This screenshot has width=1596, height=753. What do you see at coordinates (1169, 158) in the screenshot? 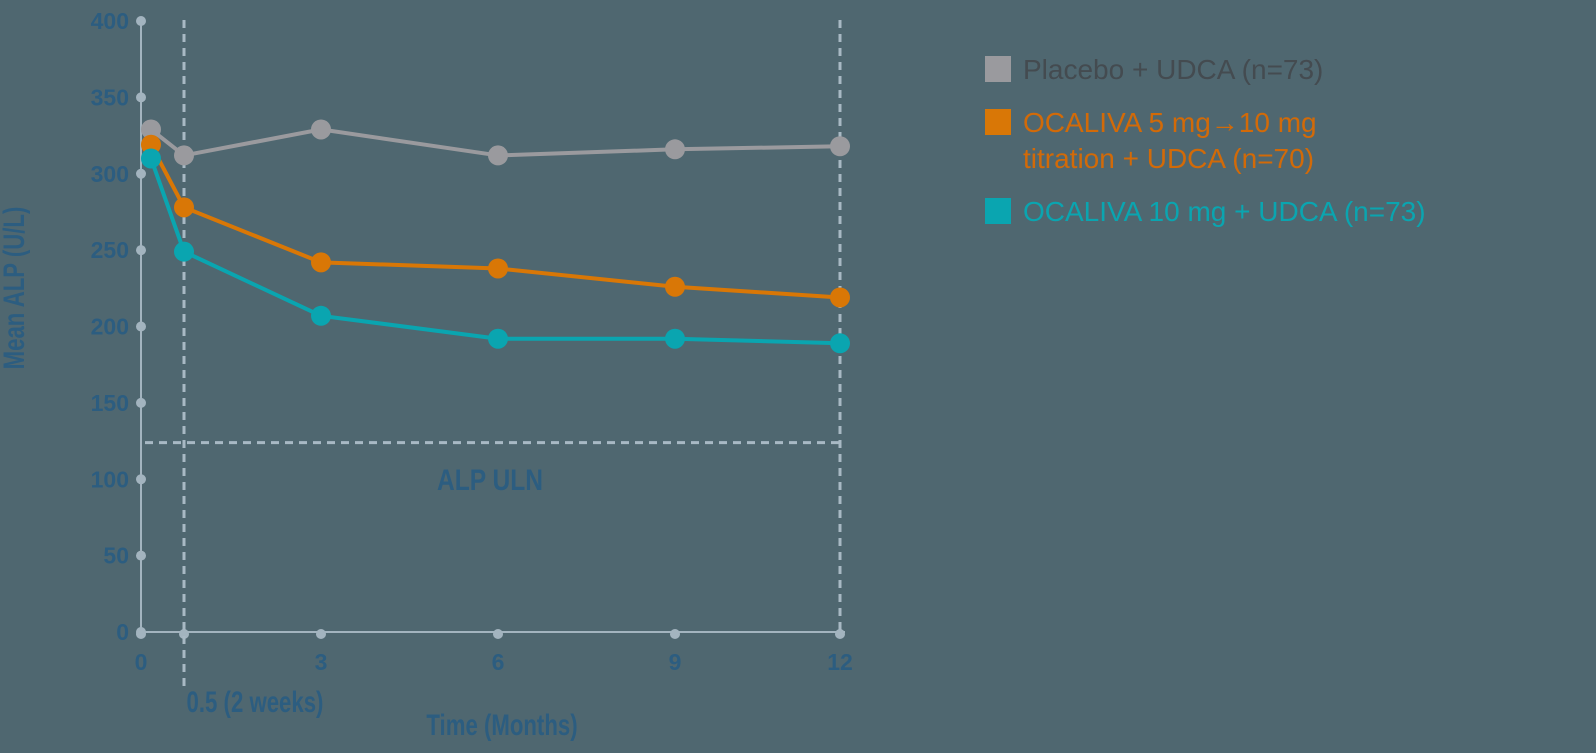
I see `legend-label-line2: titration + UDCA (n=70)` at bounding box center [1169, 158].